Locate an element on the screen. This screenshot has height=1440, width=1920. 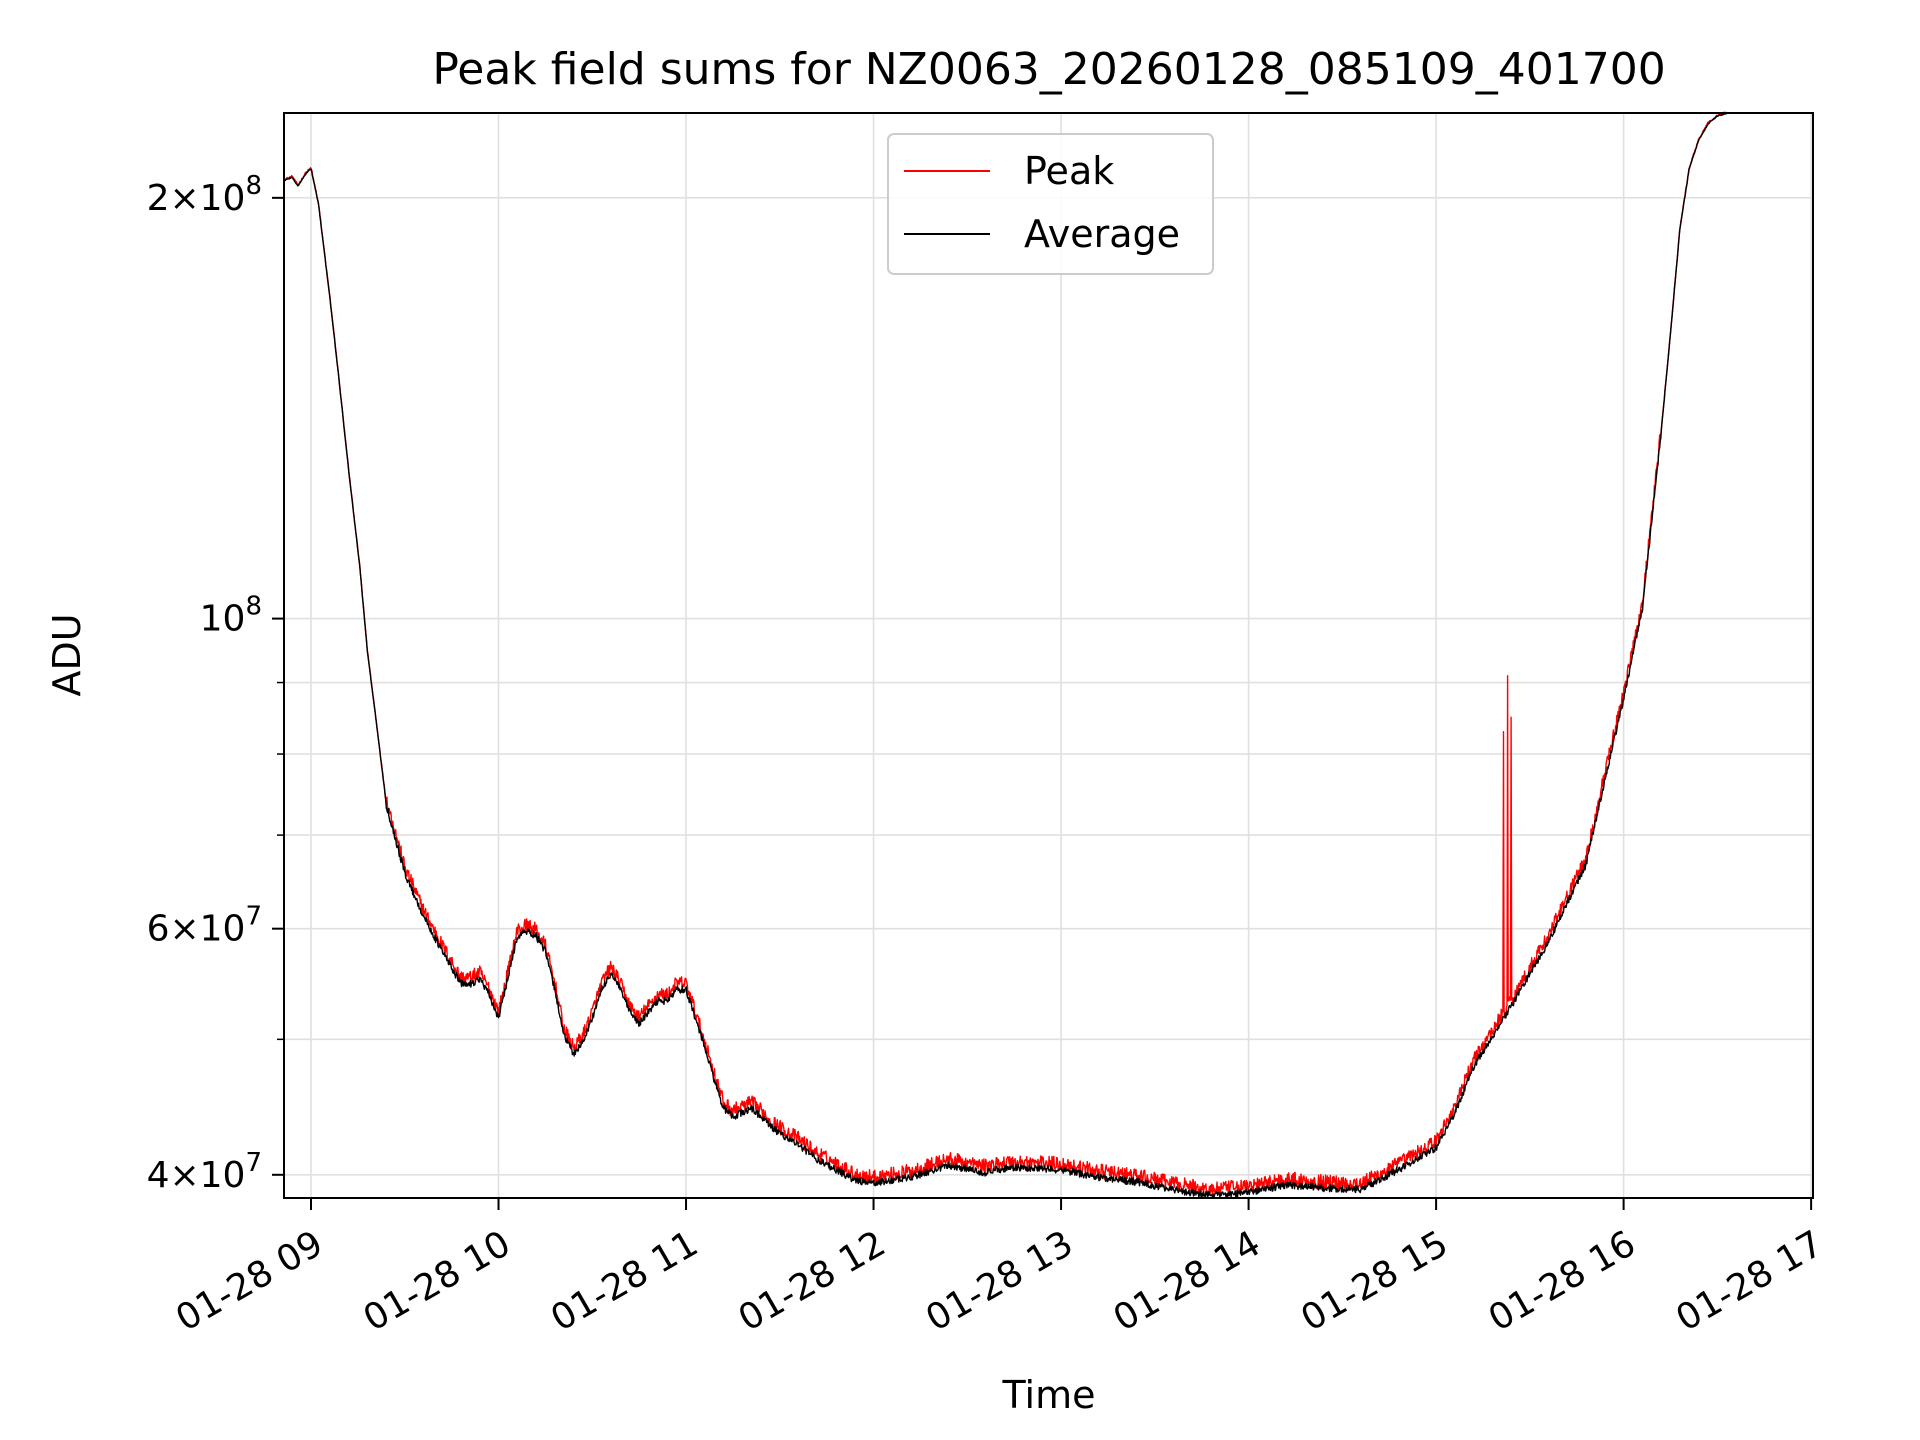
y-axis: 4×107 6×107 108 2×108 is located at coordinates (215, 683).